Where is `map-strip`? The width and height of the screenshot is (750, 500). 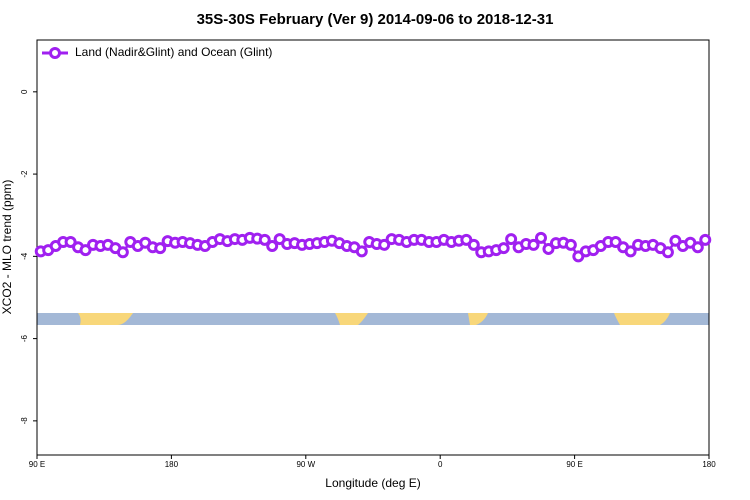
map-strip is located at coordinates (373, 319).